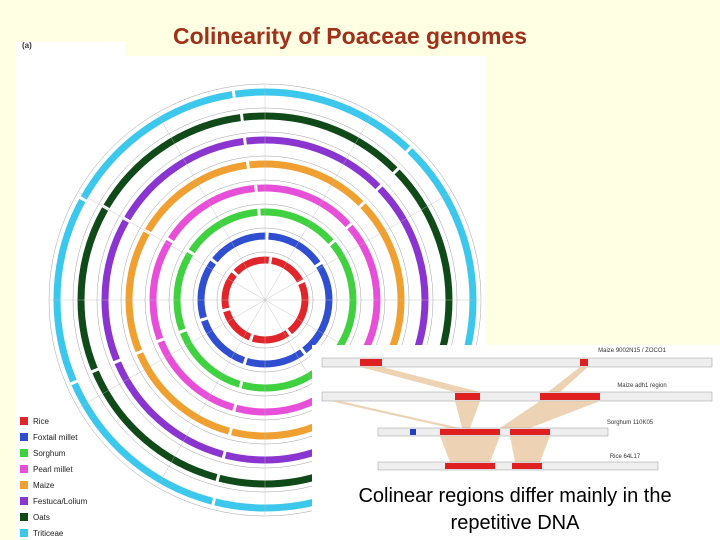 The width and height of the screenshot is (720, 540). Describe the element at coordinates (55, 437) in the screenshot. I see `legend-label: Foxtail millet` at that location.